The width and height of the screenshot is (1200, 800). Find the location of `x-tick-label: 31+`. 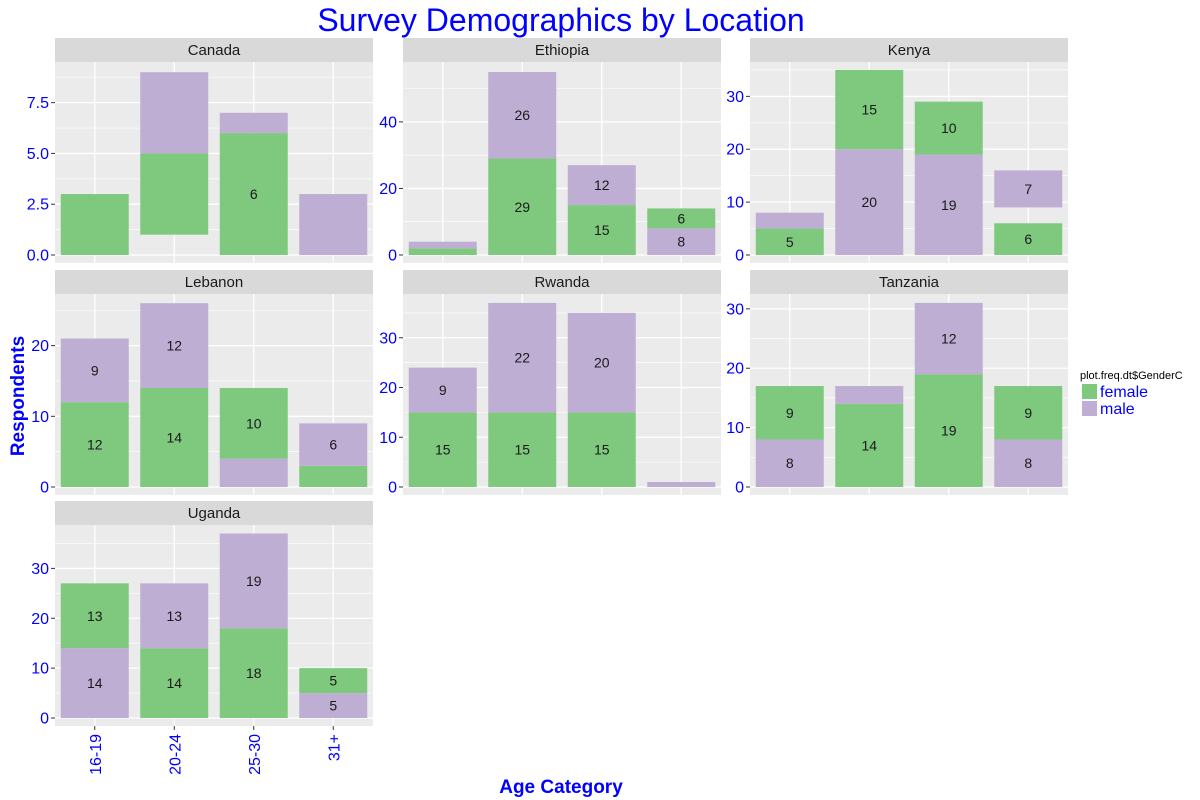

x-tick-label: 31+ is located at coordinates (334, 747).